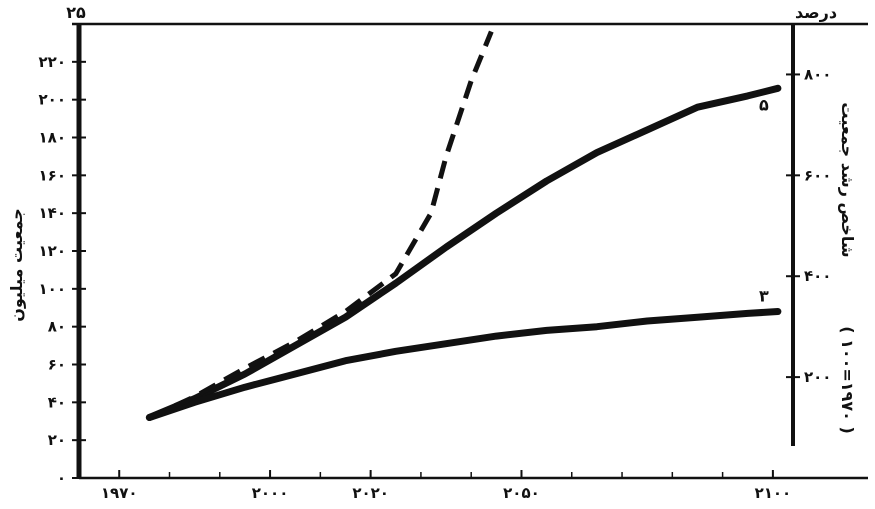  What do you see at coordinates (52, 62) in the screenshot?
I see `left-tick-label: ۲۲۰` at bounding box center [52, 62].